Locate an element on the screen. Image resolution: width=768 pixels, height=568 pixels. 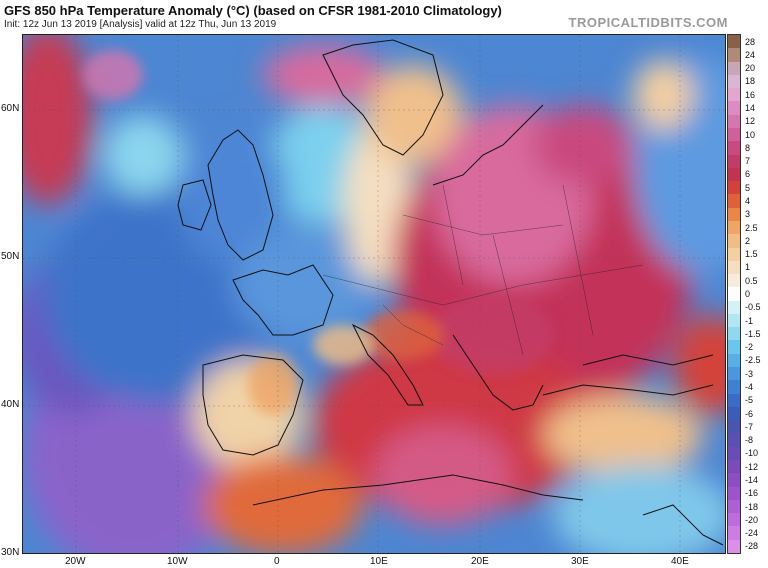
colorbar-label: -3 is located at coordinates (749, 373).